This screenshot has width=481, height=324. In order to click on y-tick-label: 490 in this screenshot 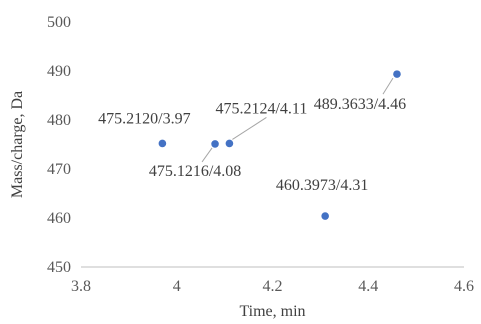, I will do `click(59, 71)`.